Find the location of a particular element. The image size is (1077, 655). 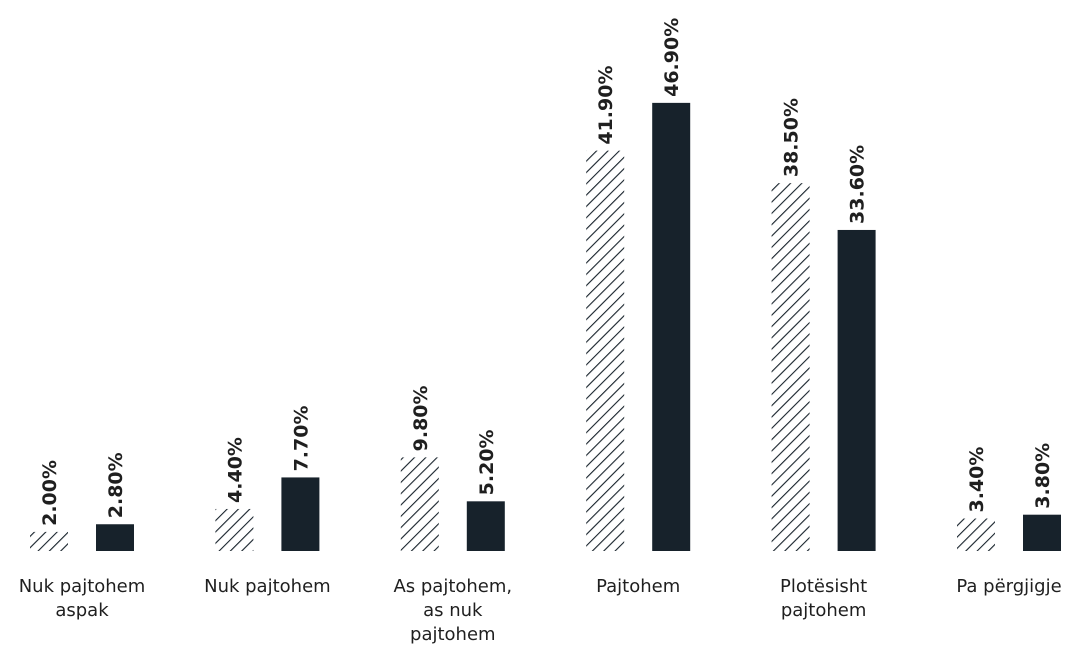

category-label-5: Pa përgjigje is located at coordinates (1008, 586).